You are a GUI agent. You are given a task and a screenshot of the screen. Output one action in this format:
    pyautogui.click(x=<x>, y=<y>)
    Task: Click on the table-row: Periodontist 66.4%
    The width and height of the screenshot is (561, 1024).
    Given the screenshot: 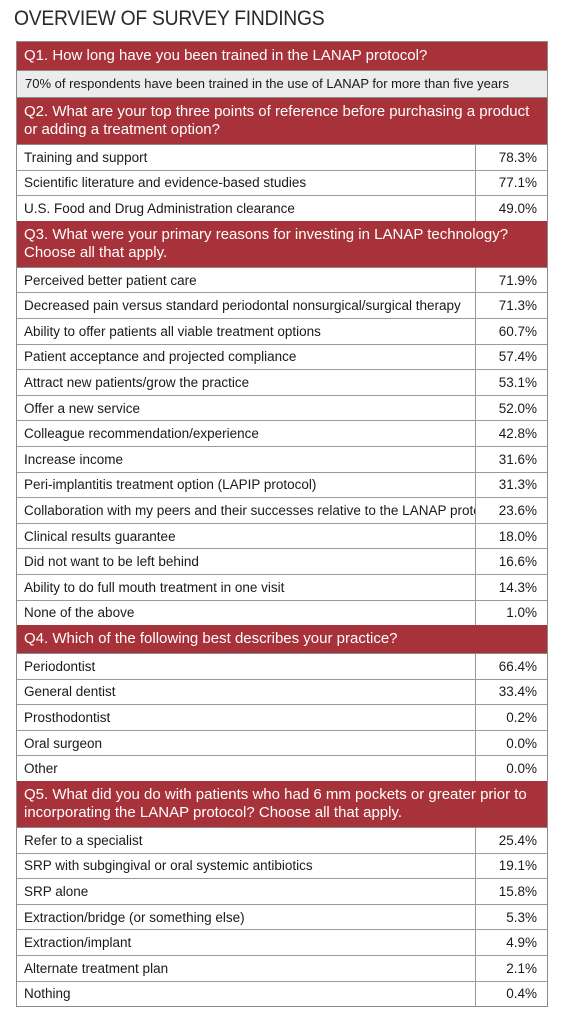 What is the action you would take?
    pyautogui.click(x=282, y=667)
    